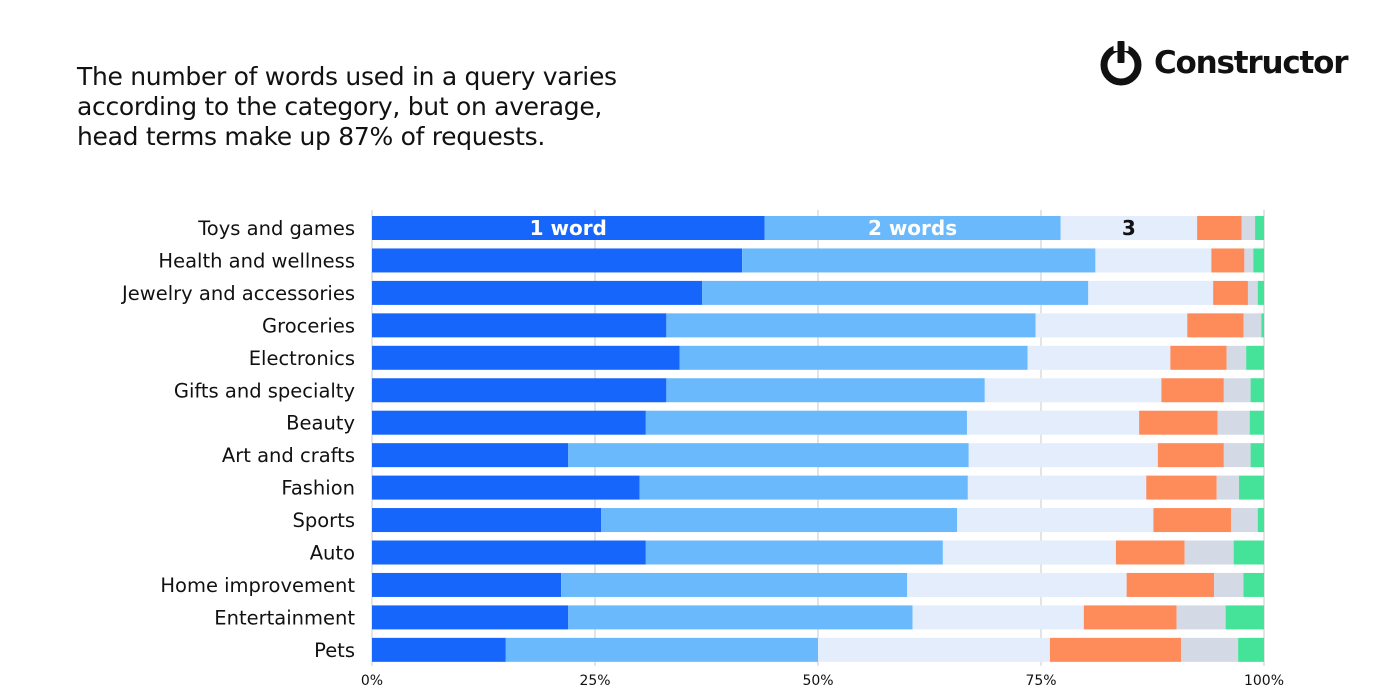 This screenshot has width=1400, height=700. What do you see at coordinates (1121, 63) in the screenshot?
I see `power-icon` at bounding box center [1121, 63].